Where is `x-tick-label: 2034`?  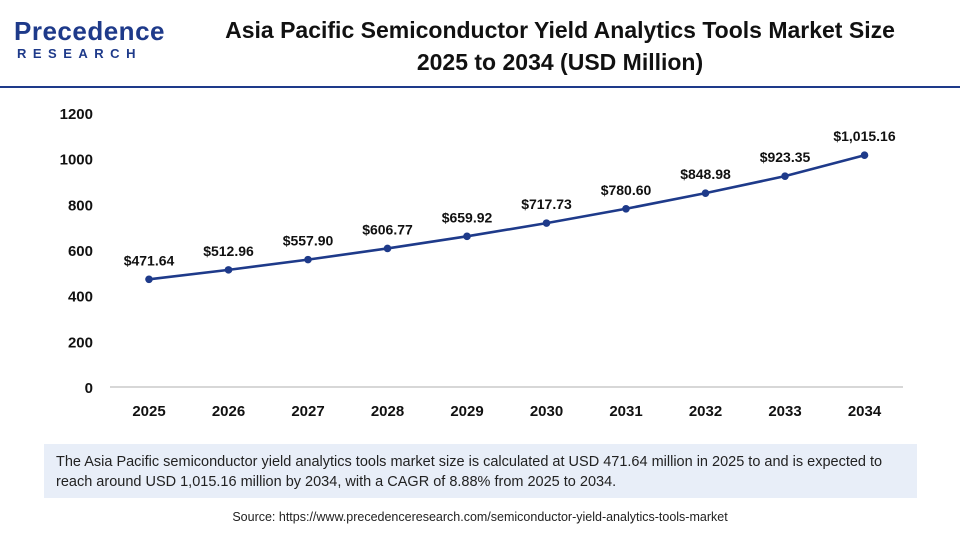 x-tick-label: 2034 is located at coordinates (865, 411).